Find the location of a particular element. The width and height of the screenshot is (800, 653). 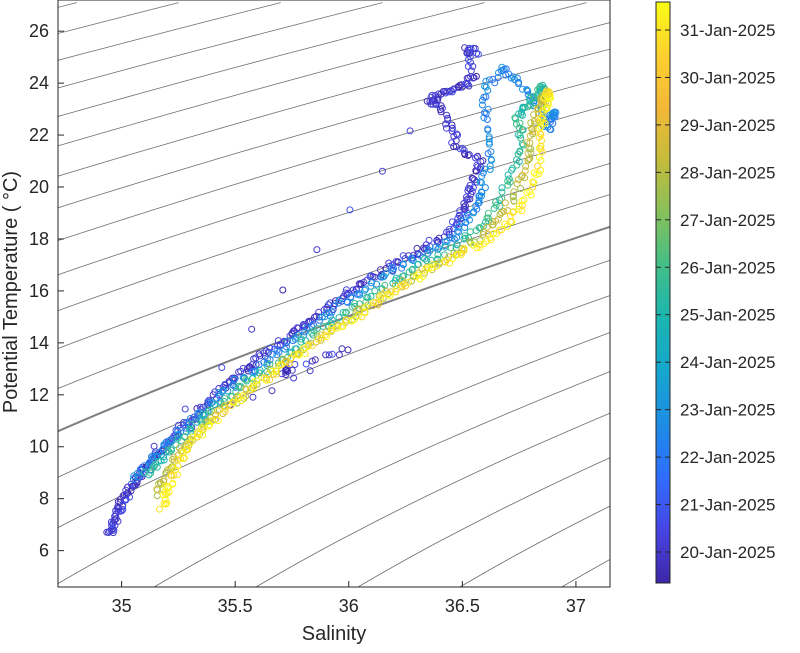

x-axis: 35 35.5 36 36.5 37 is located at coordinates (349, 598).